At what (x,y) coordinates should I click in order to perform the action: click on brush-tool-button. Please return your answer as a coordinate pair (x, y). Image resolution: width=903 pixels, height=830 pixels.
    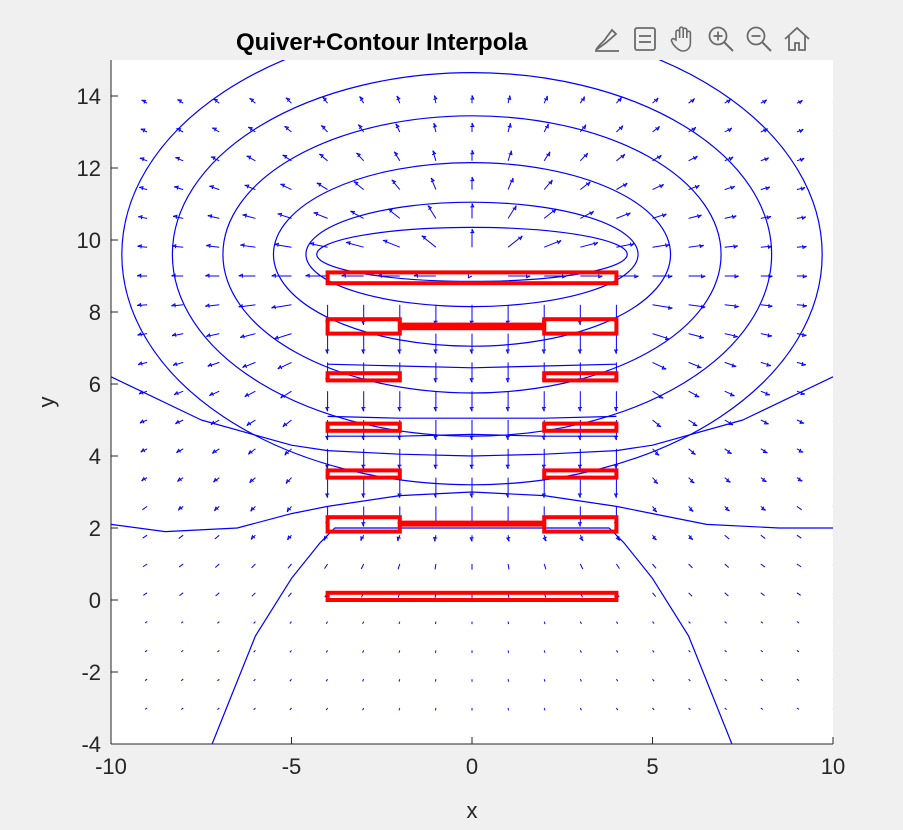
    Looking at the image, I should click on (607, 39).